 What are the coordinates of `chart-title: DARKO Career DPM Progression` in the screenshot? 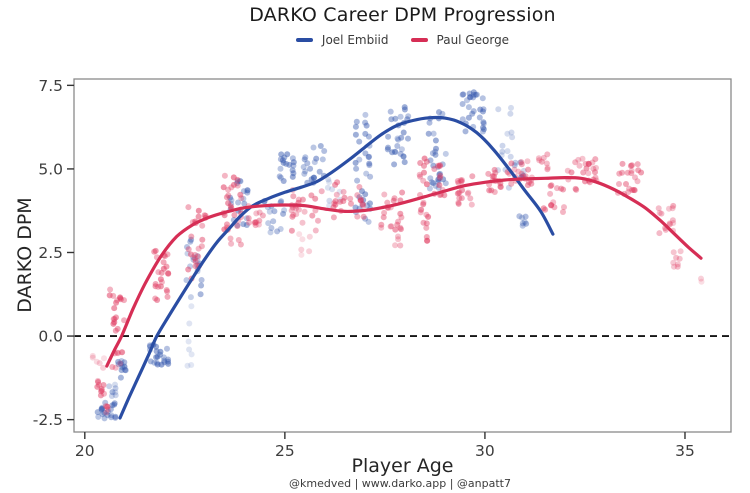 It's located at (402, 15).